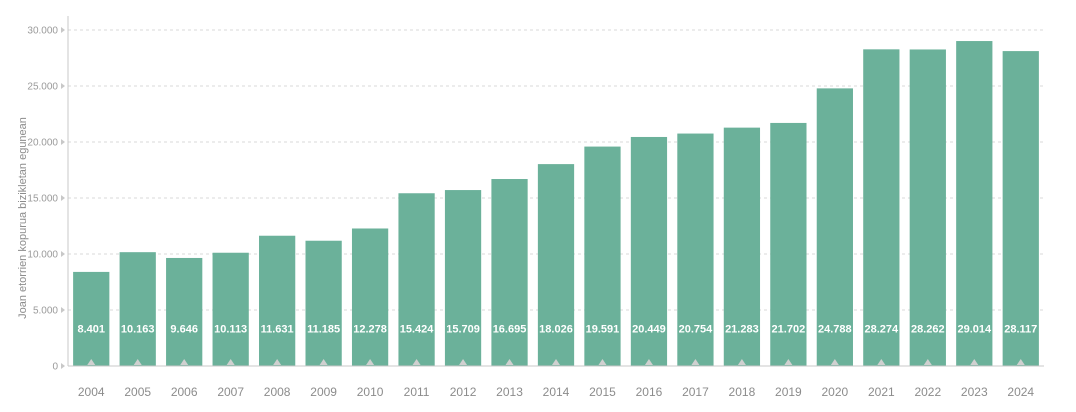 The height and width of the screenshot is (412, 1076). Describe the element at coordinates (928, 329) in the screenshot. I see `data-label: 28.262` at that location.